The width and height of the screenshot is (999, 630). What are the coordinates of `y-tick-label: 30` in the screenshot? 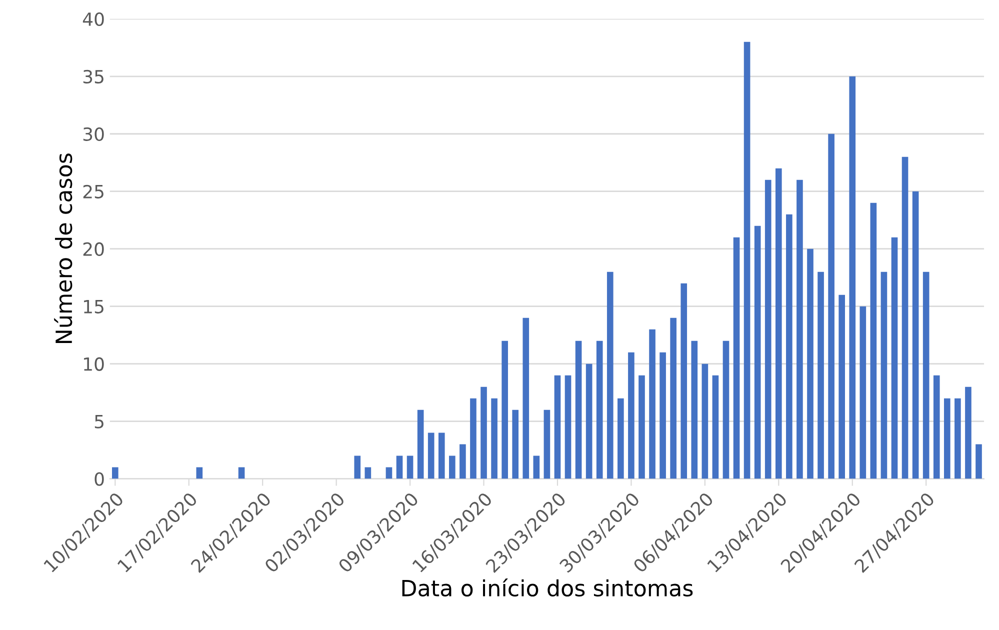 It's located at (93, 134).